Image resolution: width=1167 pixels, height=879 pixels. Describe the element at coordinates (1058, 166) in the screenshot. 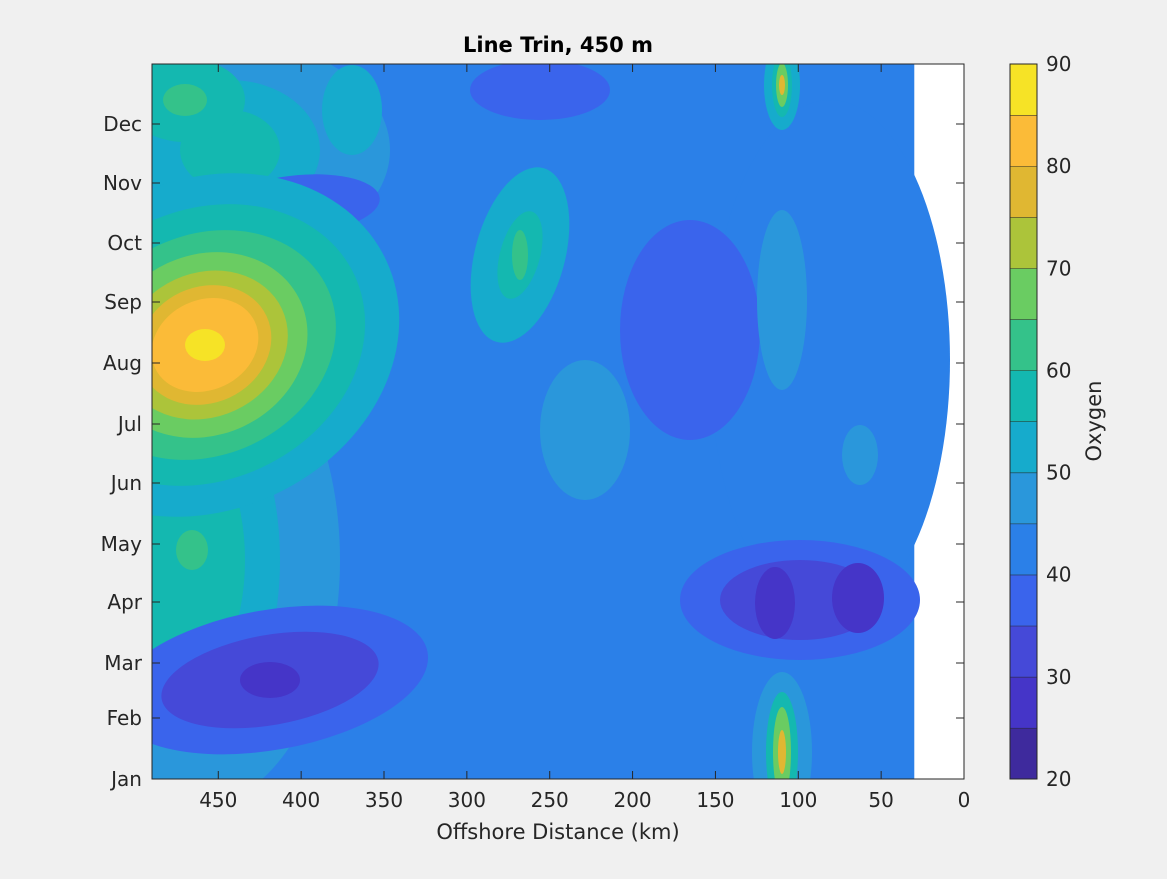

I see `colorbar-tick-label: 80` at that location.